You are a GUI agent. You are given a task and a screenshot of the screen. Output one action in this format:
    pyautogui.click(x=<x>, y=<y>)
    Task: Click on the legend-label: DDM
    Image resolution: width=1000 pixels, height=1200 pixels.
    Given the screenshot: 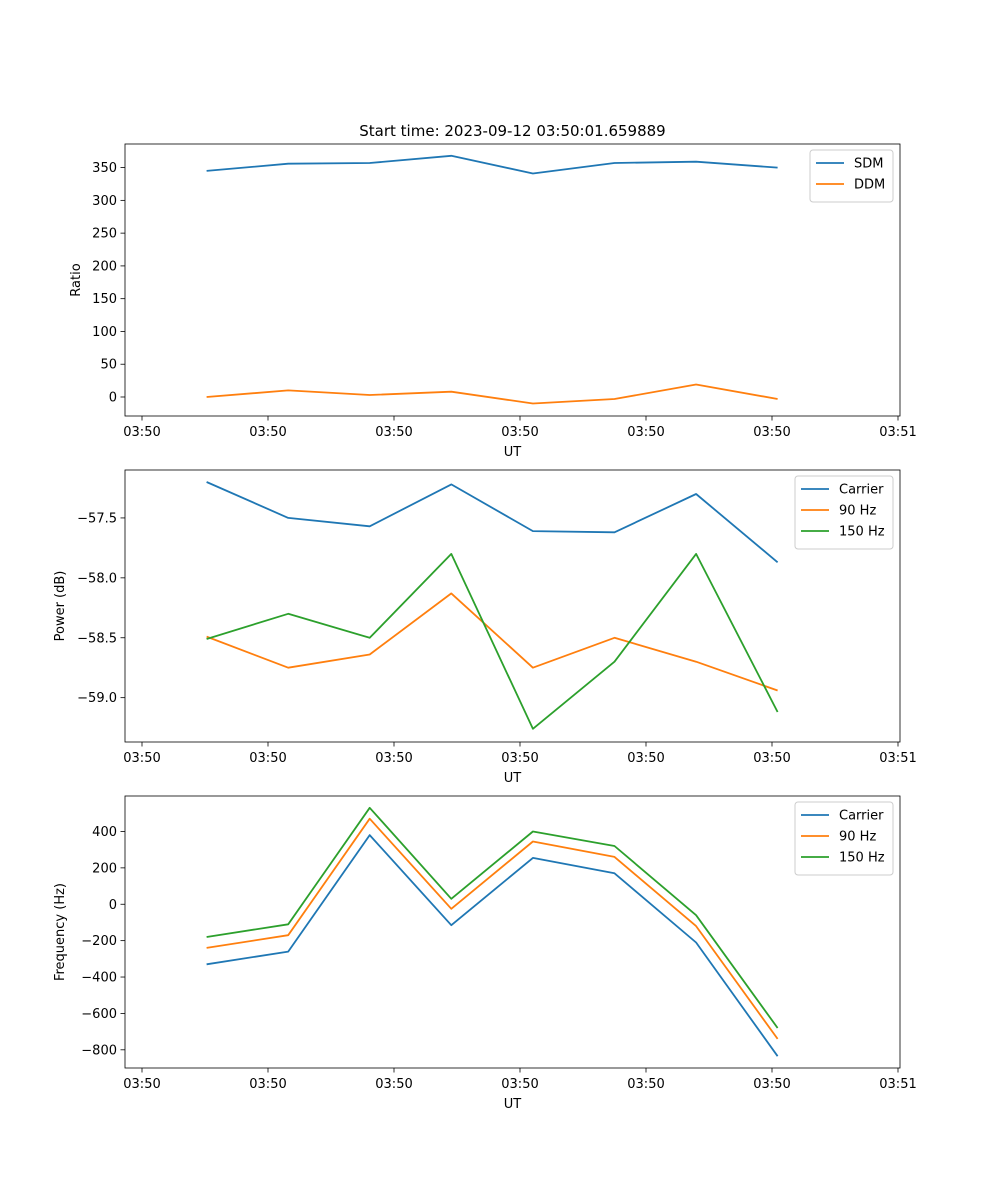 What is the action you would take?
    pyautogui.click(x=869, y=185)
    